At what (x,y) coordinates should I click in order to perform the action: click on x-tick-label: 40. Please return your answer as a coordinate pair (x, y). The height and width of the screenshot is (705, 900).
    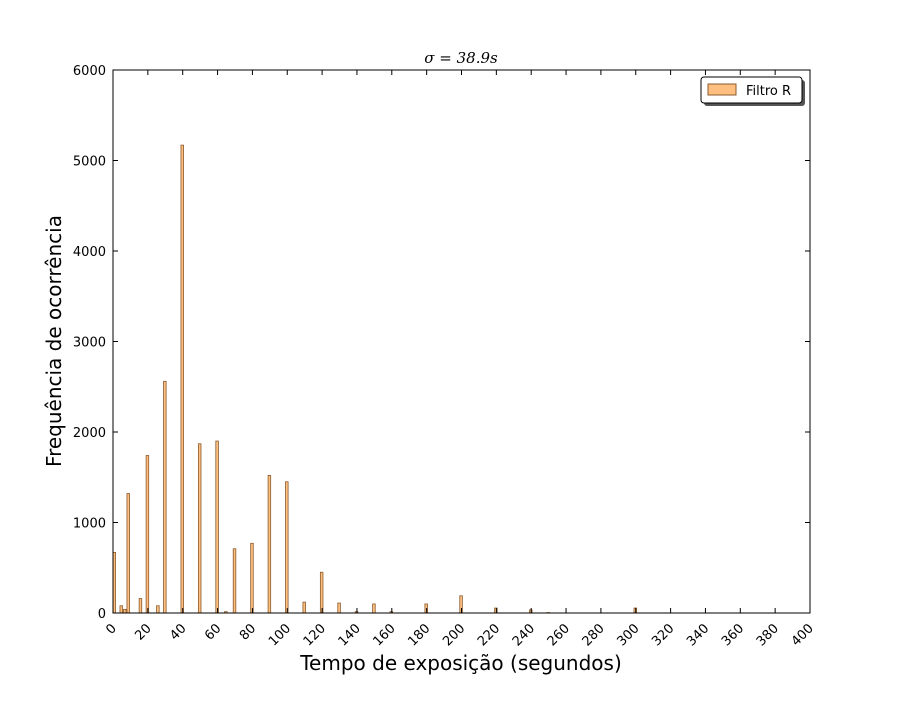
    Looking at the image, I should click on (178, 632).